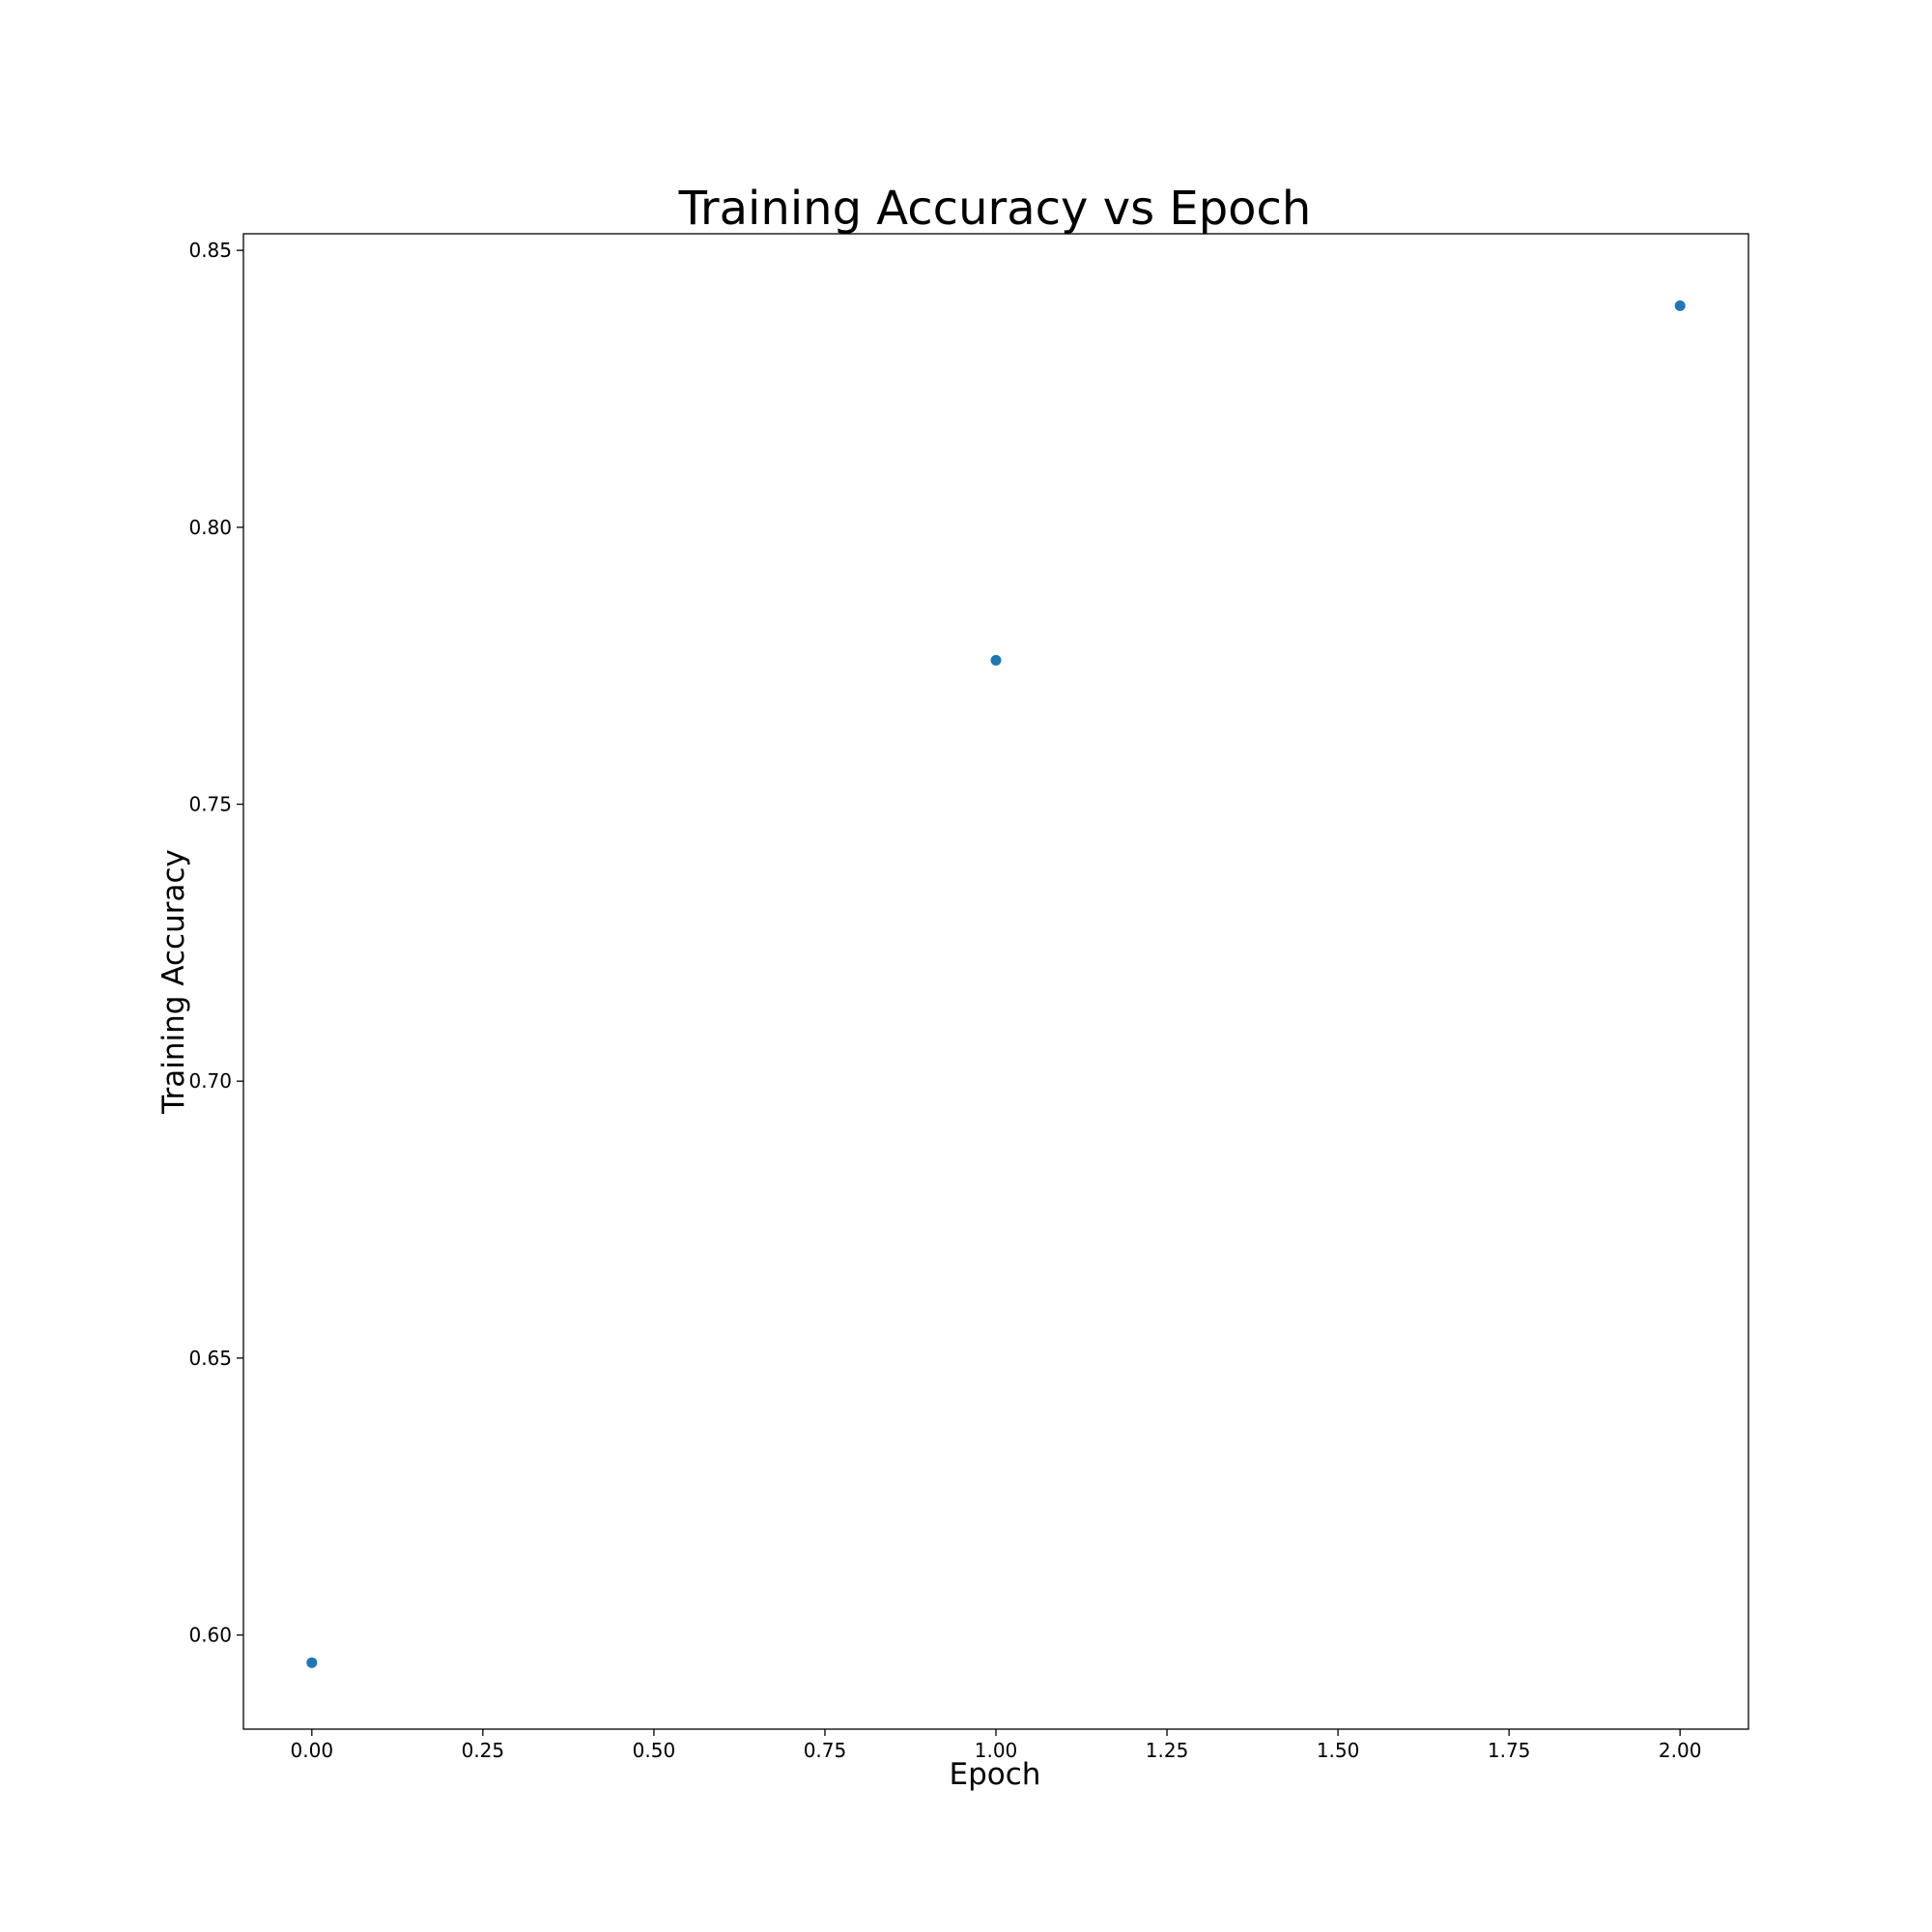 The height and width of the screenshot is (1932, 1932). Describe the element at coordinates (210, 250) in the screenshot. I see `y-tick-label: 0.85` at that location.